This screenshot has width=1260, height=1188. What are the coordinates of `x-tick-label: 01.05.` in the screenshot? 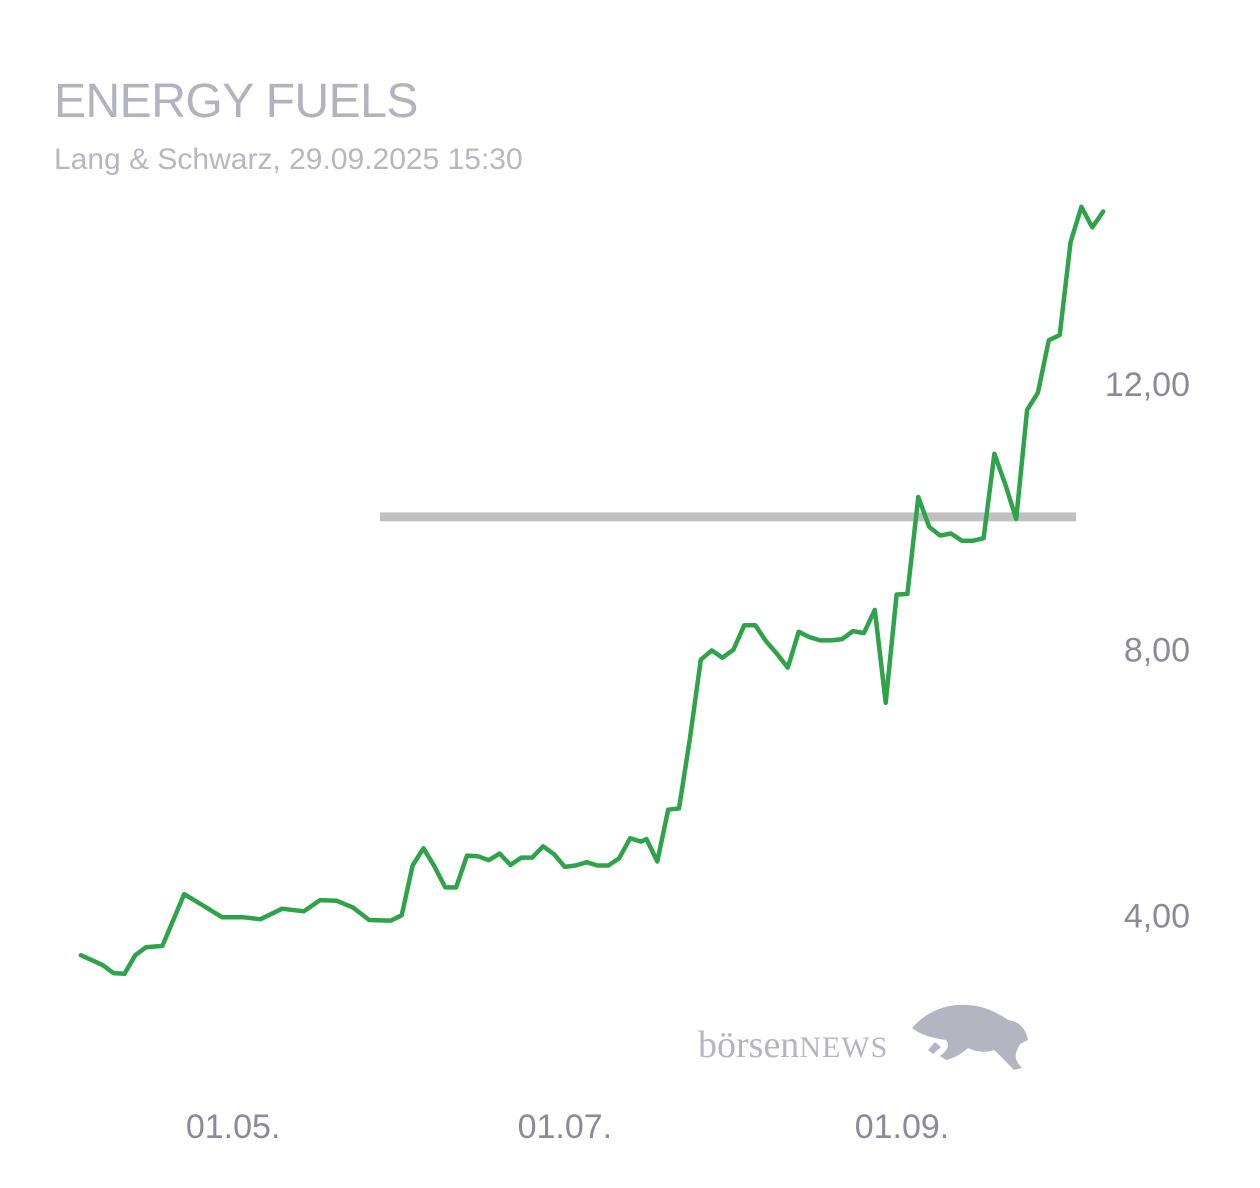 It's located at (233, 1127).